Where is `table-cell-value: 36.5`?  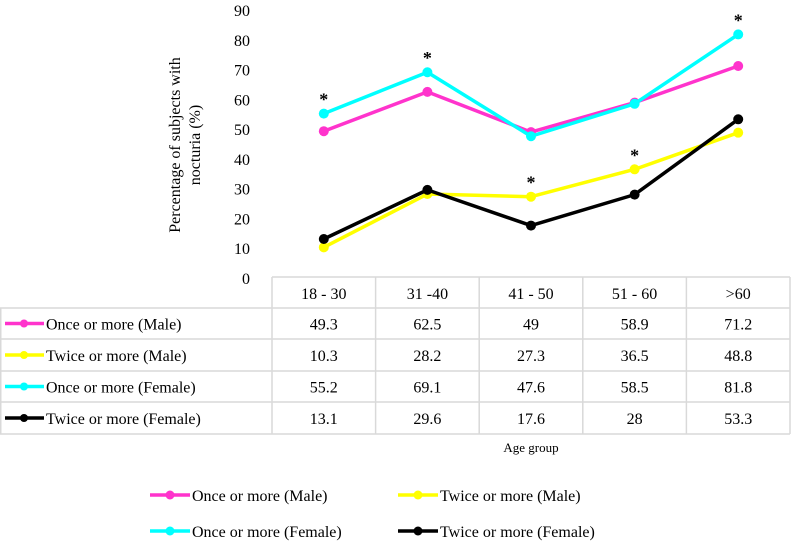
table-cell-value: 36.5 is located at coordinates (635, 356).